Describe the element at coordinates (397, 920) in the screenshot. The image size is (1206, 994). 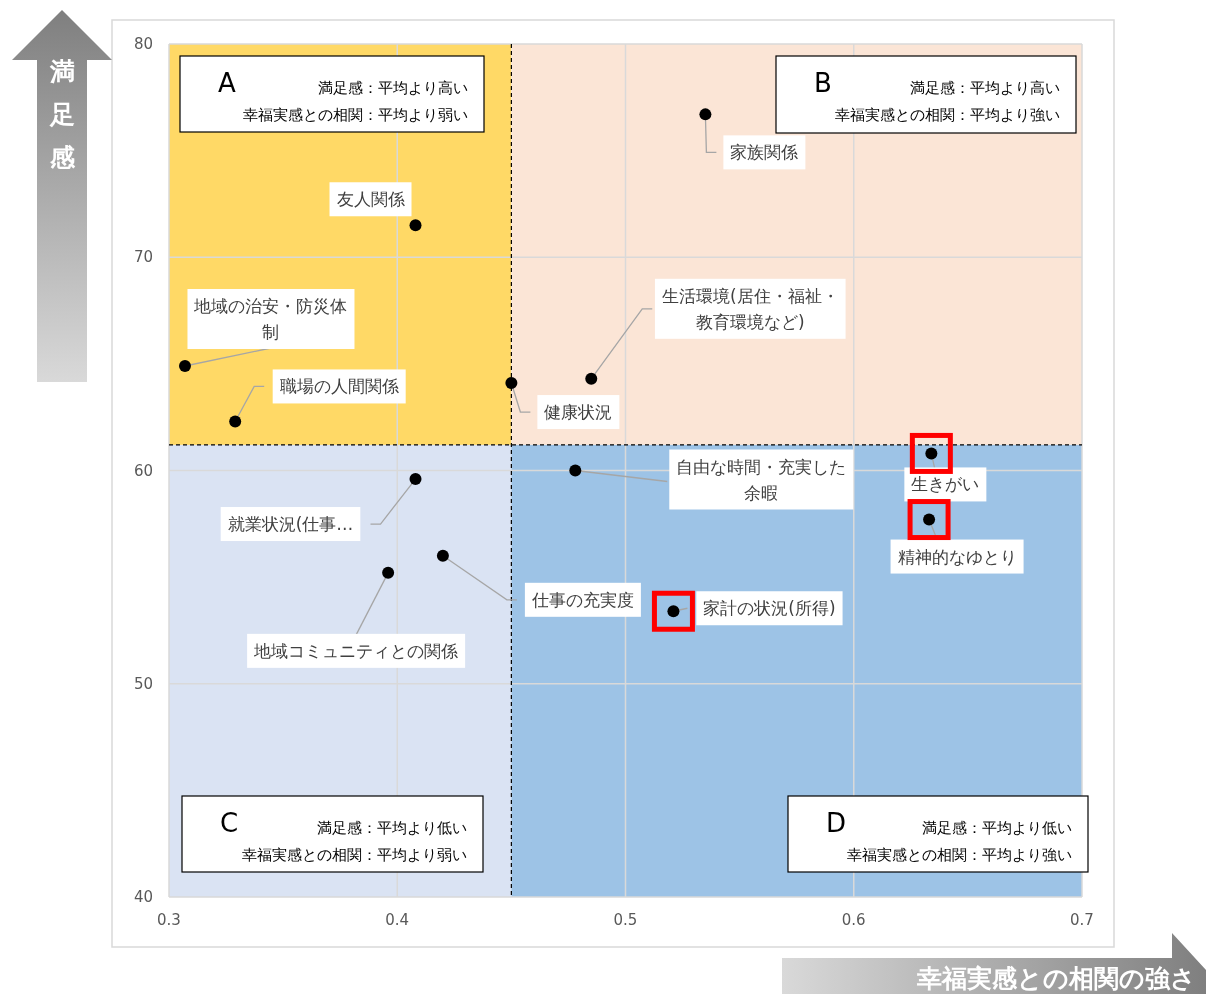
I see `x-tick-label: 0.4` at that location.